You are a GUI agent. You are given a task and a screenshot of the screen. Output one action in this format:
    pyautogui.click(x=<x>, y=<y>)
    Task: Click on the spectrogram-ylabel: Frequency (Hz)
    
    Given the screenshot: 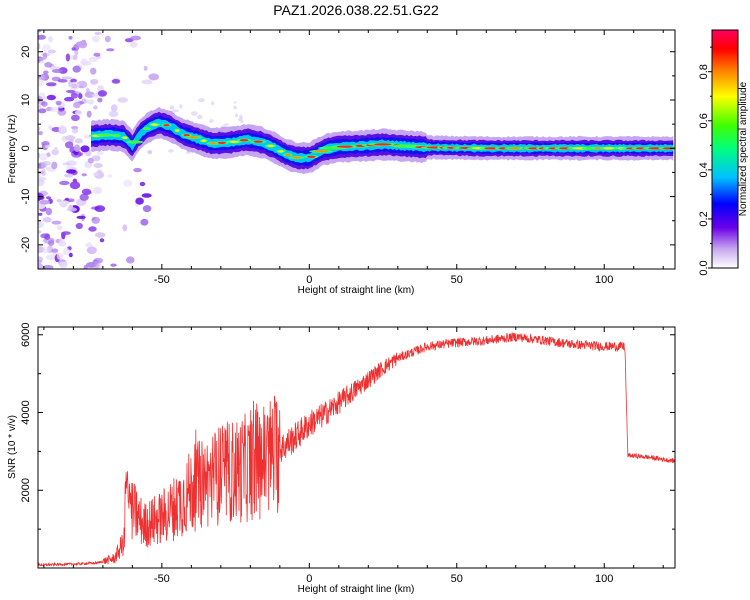 What is the action you would take?
    pyautogui.click(x=12, y=149)
    